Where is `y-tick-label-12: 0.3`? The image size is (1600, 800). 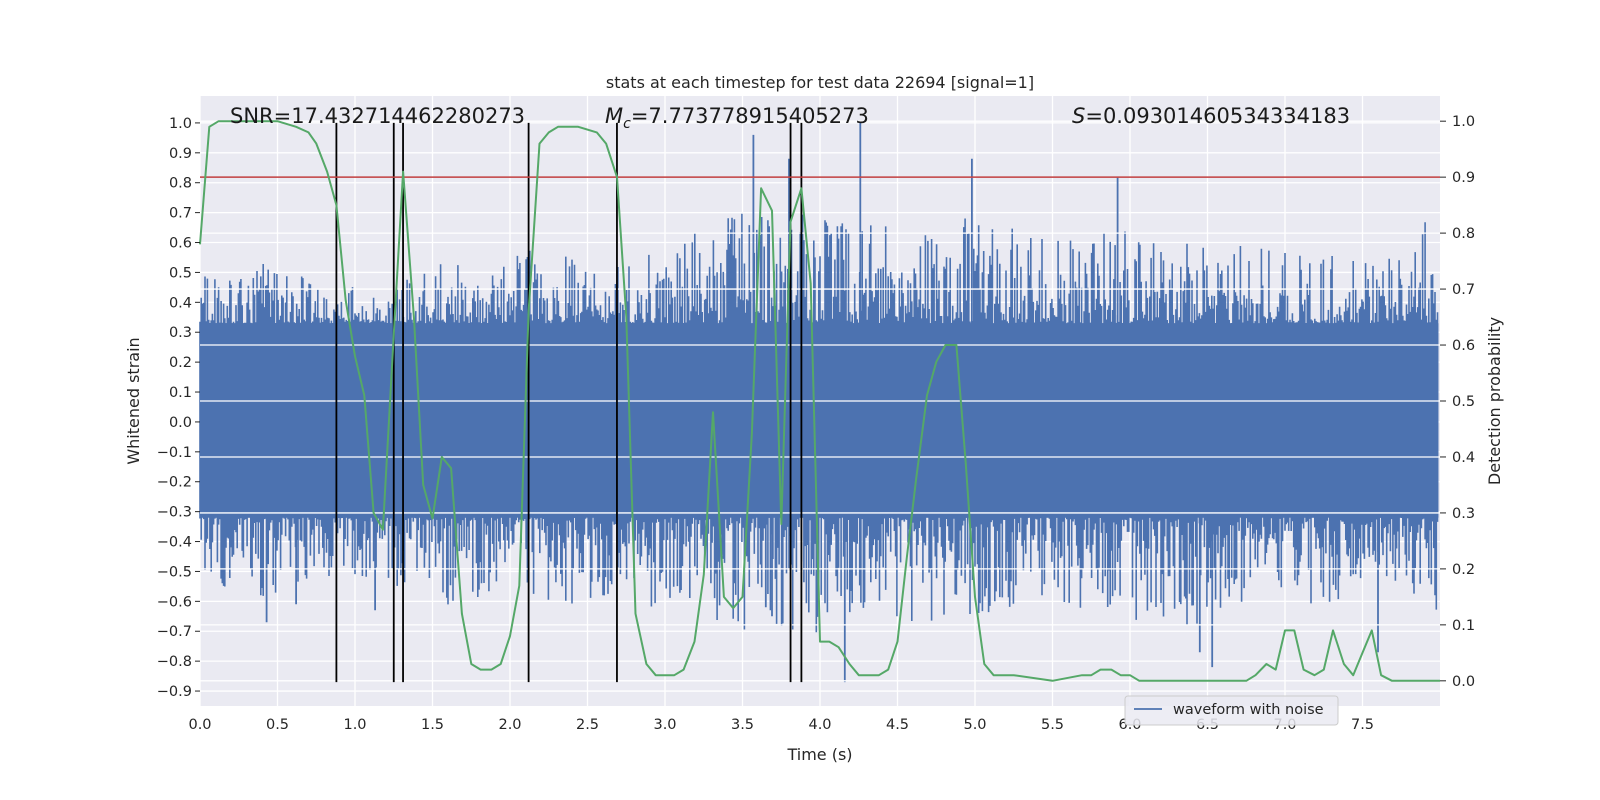 y-tick-label-12: 0.3 is located at coordinates (180, 333).